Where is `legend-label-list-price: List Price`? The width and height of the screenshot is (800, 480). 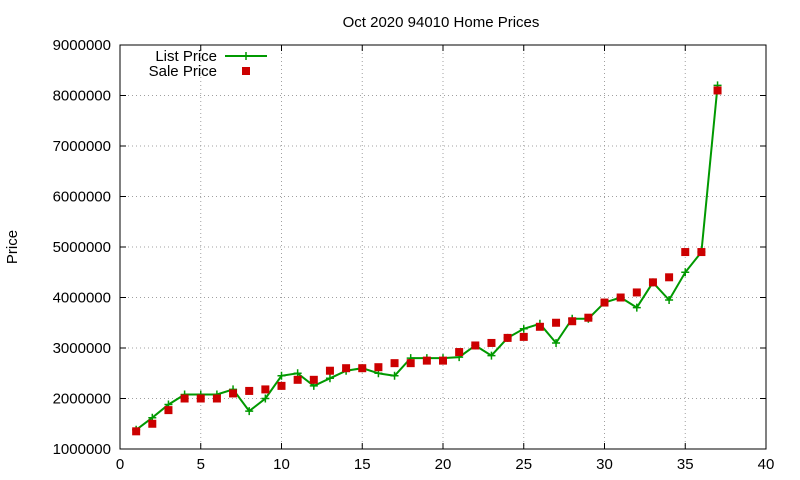
legend-label-list-price: List Price is located at coordinates (186, 56).